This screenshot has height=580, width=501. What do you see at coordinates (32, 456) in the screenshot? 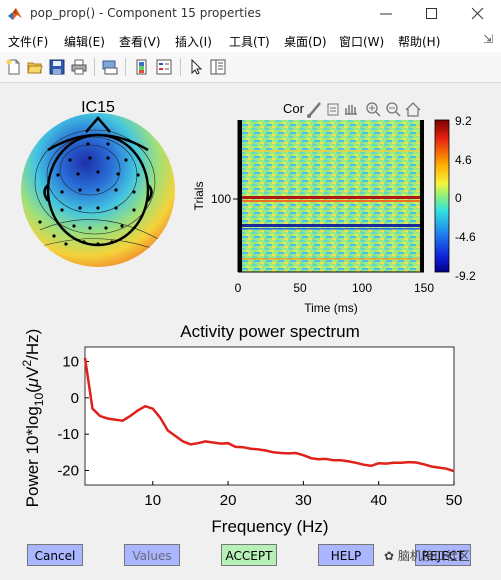
I see `ylabel-prefix: Power 10*log` at bounding box center [32, 456].